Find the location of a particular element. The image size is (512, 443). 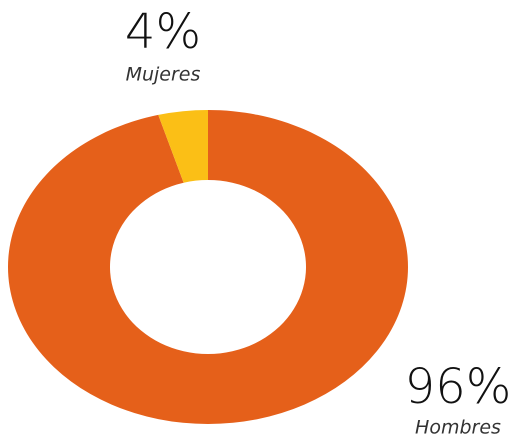

category-label: Hombres is located at coordinates (458, 428).